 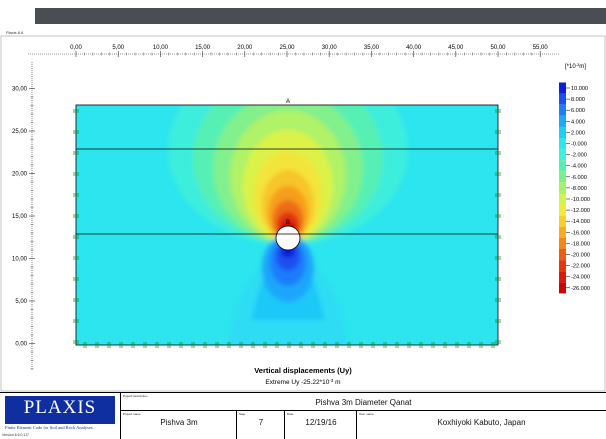 I want to click on project-name: Pishva 3m, so click(x=179, y=422).